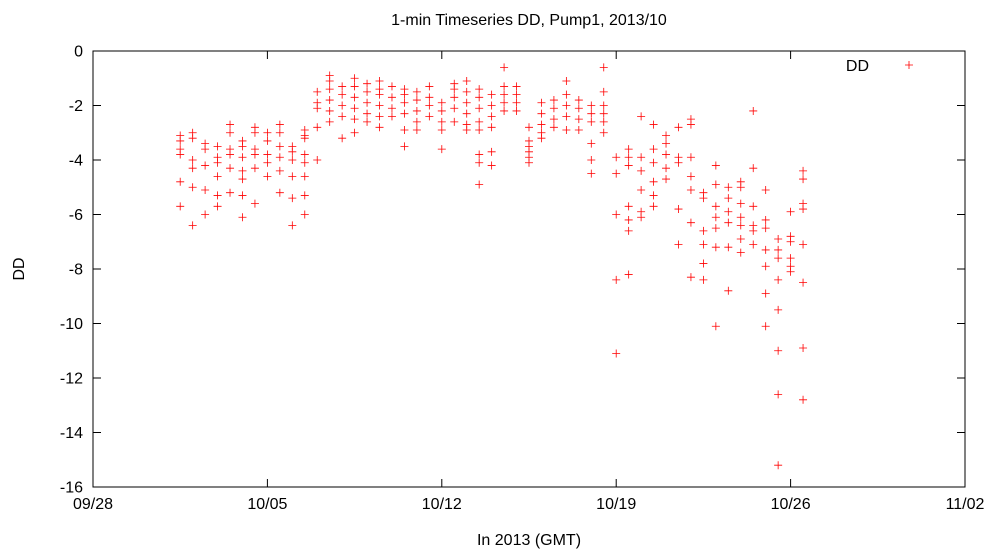  What do you see at coordinates (529, 20) in the screenshot?
I see `chart-title: 1-min Timeseries DD, Pump1, 2013/10` at bounding box center [529, 20].